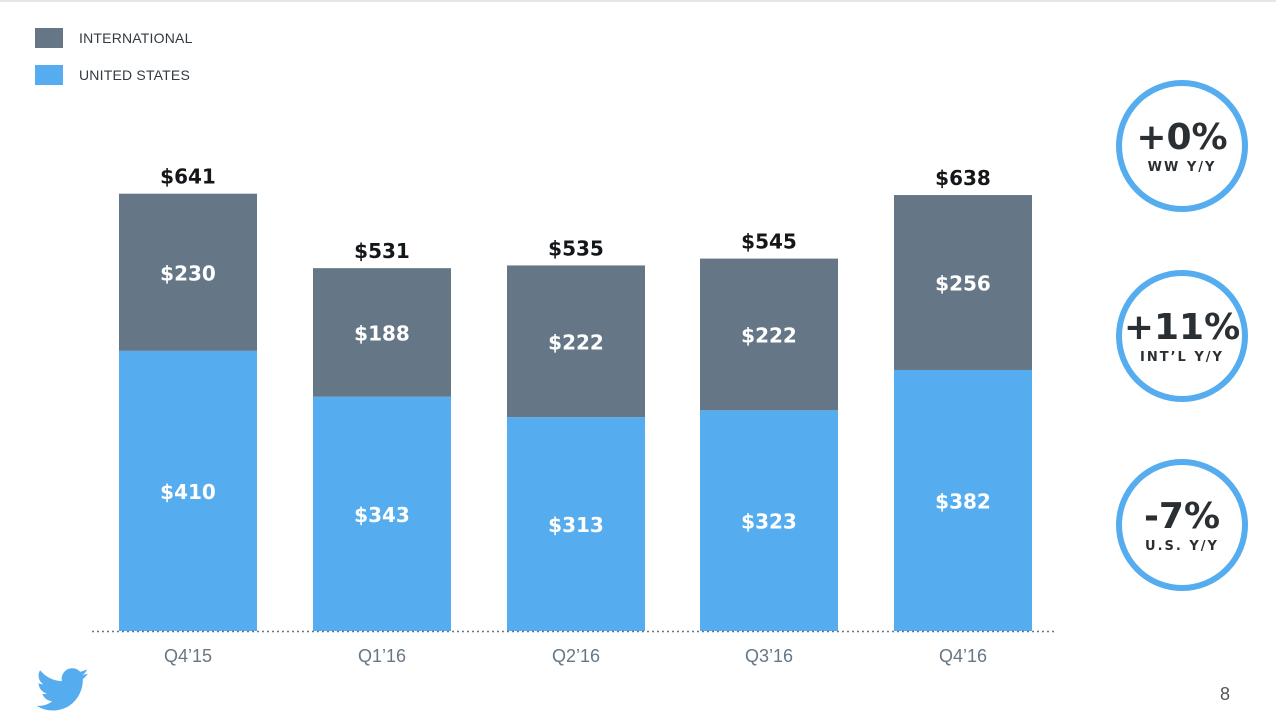 The height and width of the screenshot is (726, 1276). I want to click on twitter-bird-icon, so click(62, 689).